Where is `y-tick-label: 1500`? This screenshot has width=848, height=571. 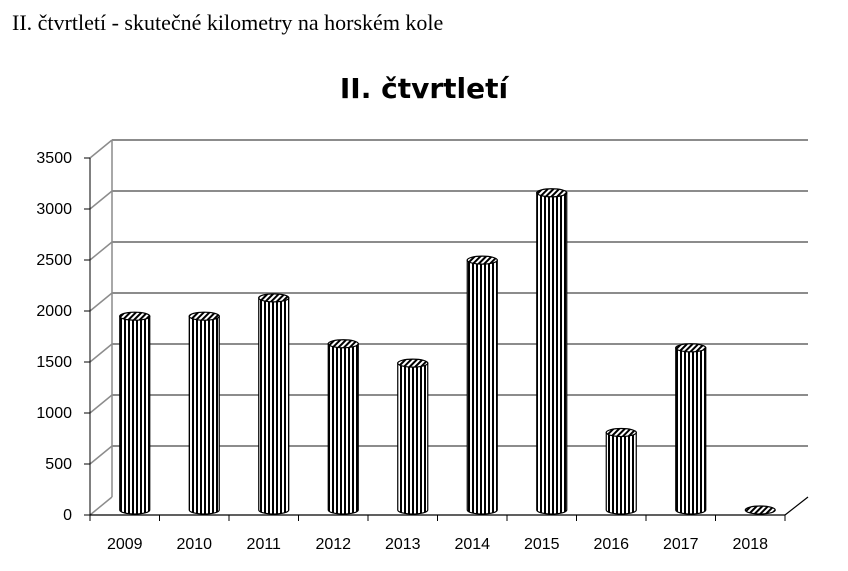 y-tick-label: 1500 is located at coordinates (54, 362).